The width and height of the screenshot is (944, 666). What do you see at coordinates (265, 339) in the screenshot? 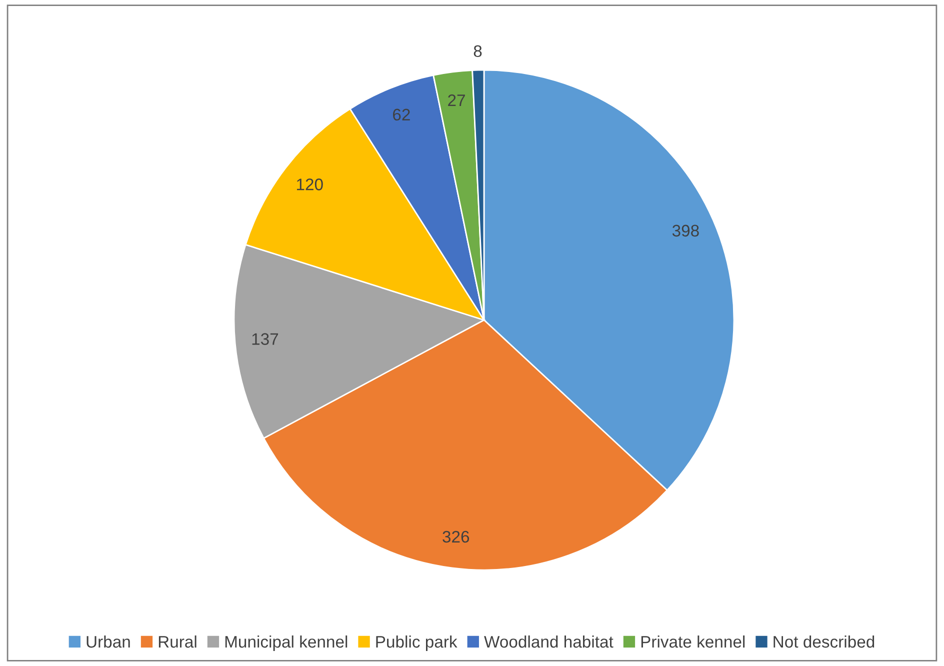
I see `data-label: 137` at bounding box center [265, 339].